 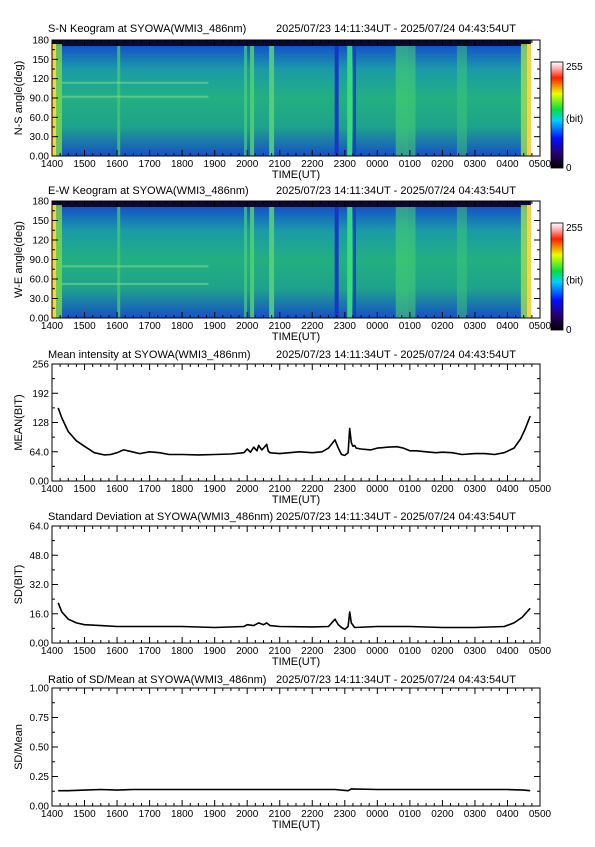 I want to click on y-tick-label: 0.00, so click(x=40, y=482).